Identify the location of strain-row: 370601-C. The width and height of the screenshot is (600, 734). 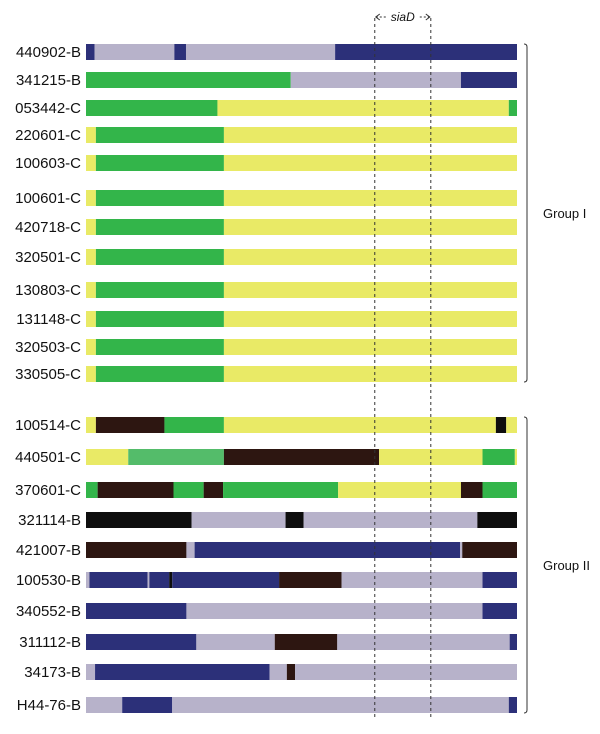
(266, 490).